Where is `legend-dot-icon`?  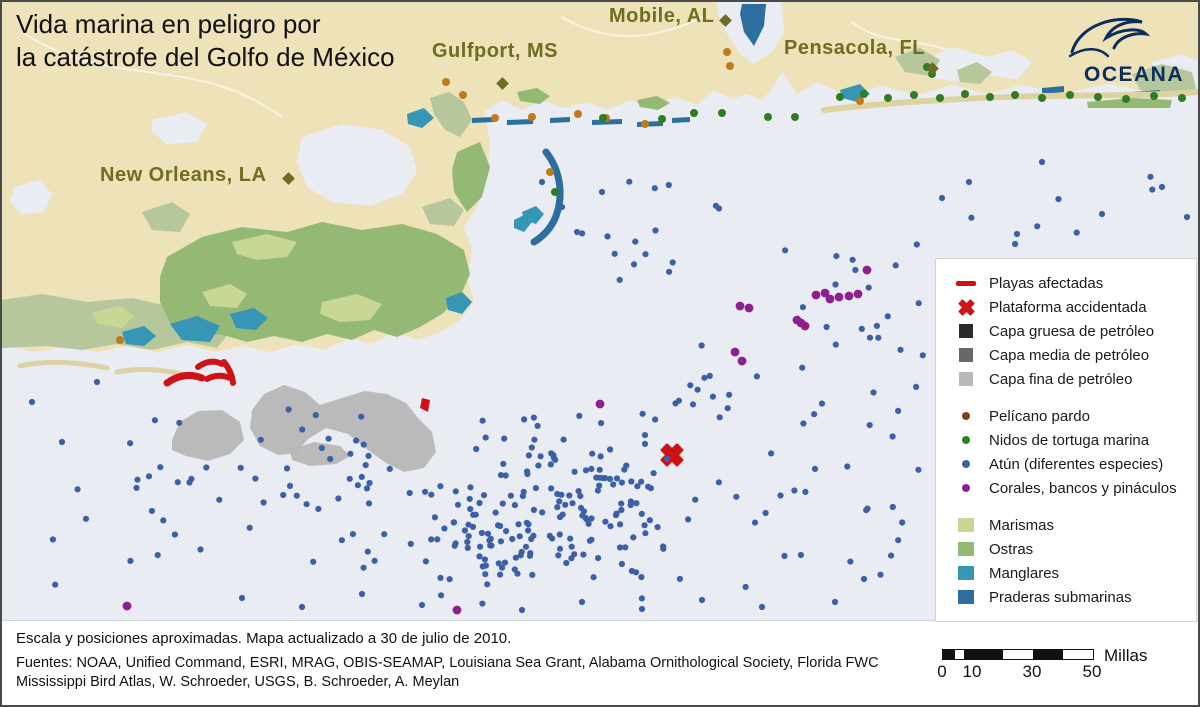 legend-dot-icon is located at coordinates (966, 416).